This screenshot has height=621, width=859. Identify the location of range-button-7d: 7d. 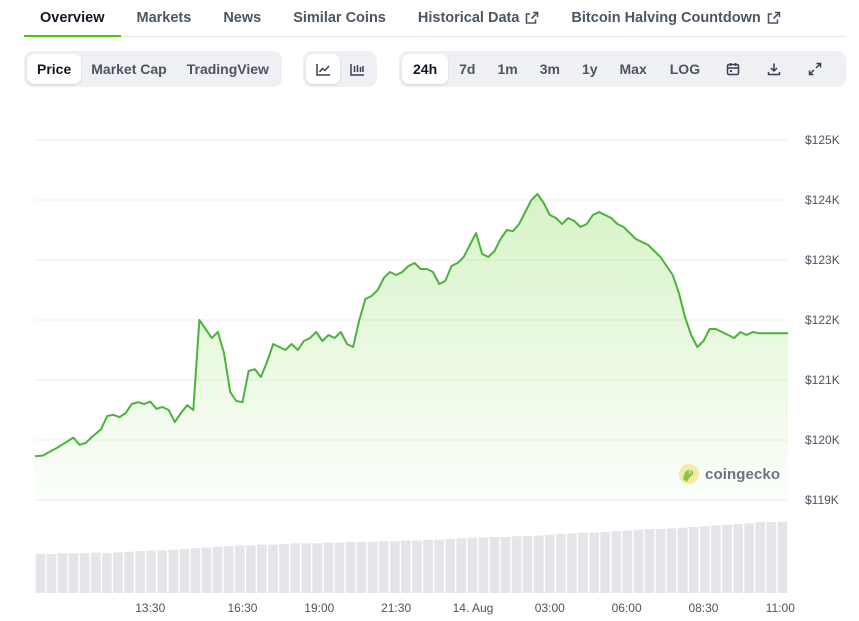
(467, 69).